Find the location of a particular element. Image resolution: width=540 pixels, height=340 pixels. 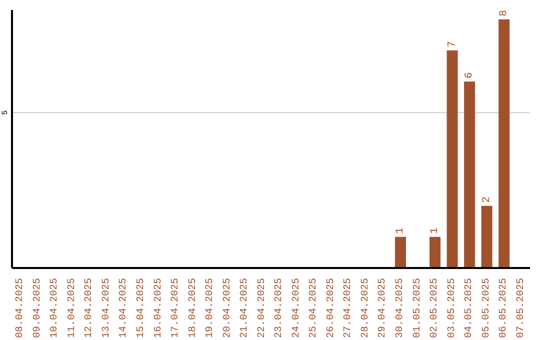

x-tick-label: 21.04.2025 is located at coordinates (245, 308).